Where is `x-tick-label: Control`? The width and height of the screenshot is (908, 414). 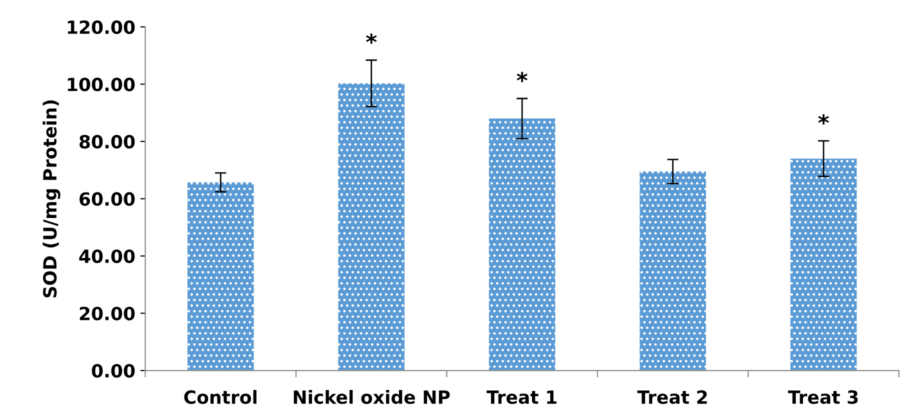 x-tick-label: Control is located at coordinates (220, 397).